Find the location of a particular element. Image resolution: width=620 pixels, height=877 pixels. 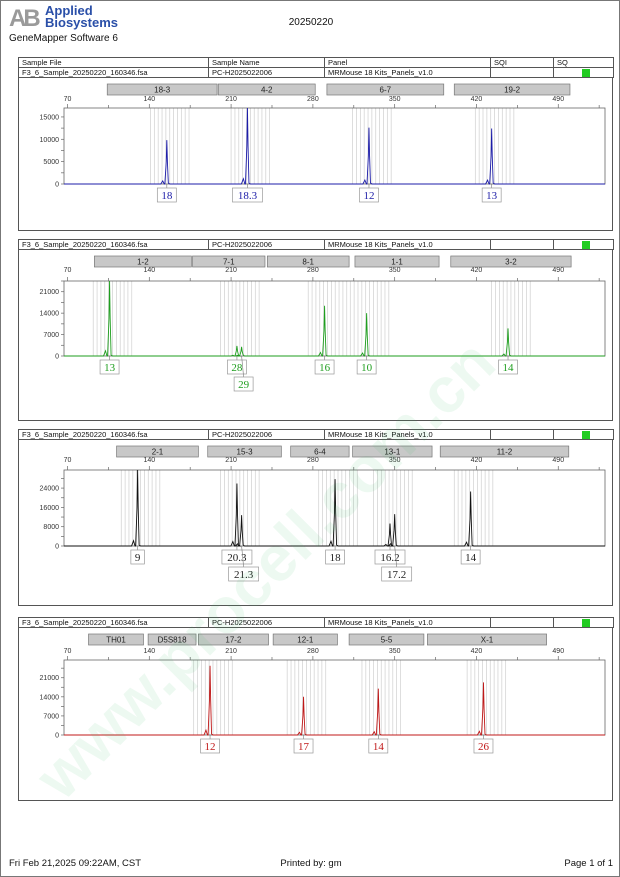

locus-bar-TH01: TH01 is located at coordinates (116, 639).